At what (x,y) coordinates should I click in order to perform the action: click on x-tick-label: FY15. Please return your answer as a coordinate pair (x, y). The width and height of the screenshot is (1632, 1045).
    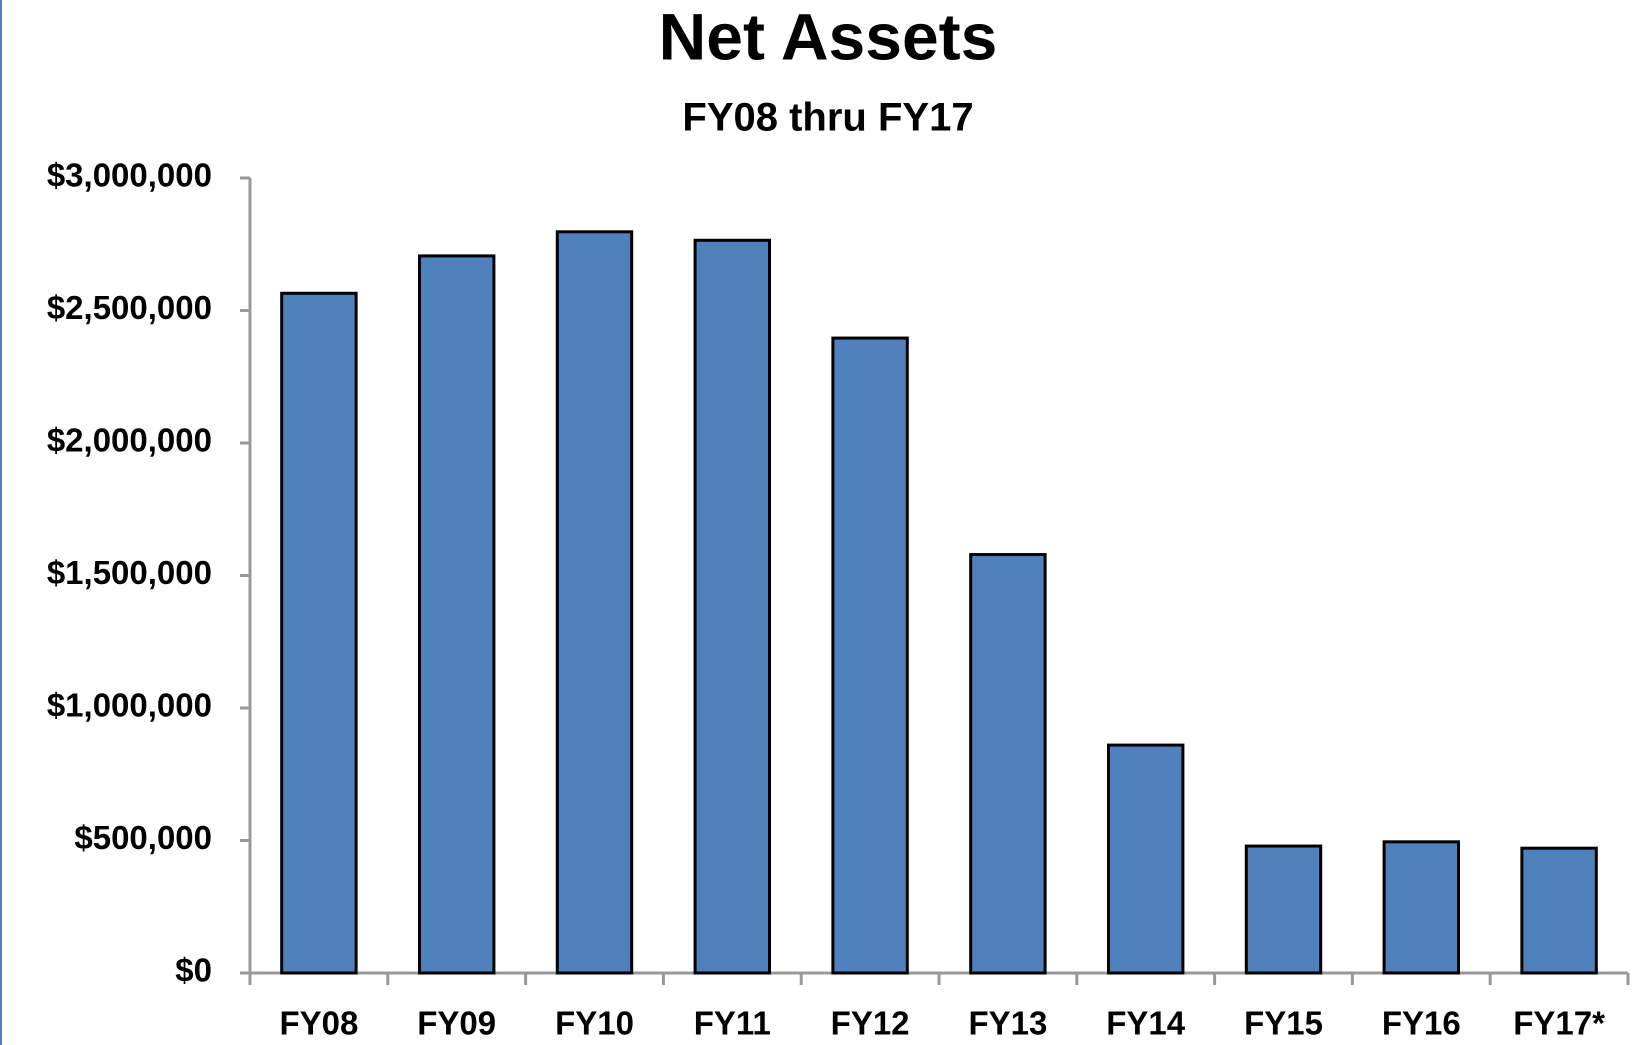
    Looking at the image, I should click on (1283, 1023).